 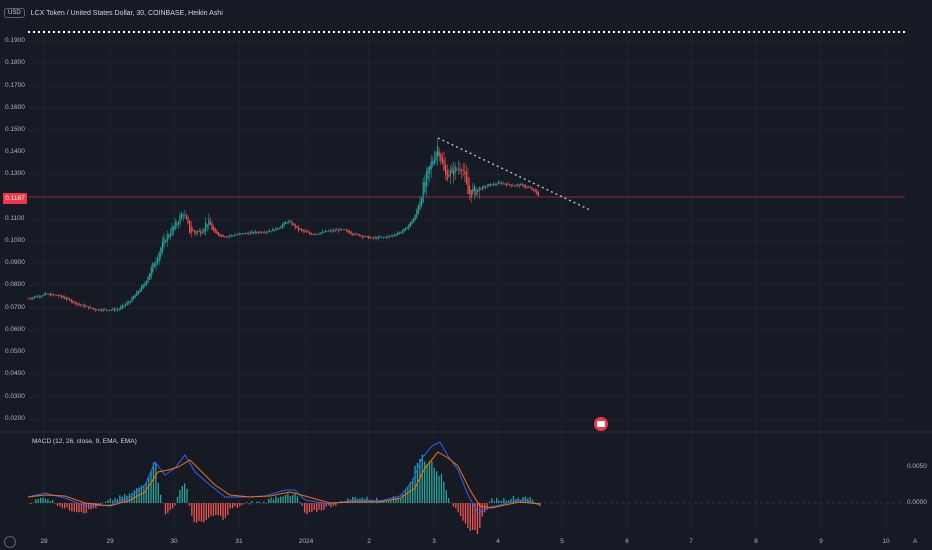 What do you see at coordinates (44, 541) in the screenshot?
I see `time-axis-label: 28` at bounding box center [44, 541].